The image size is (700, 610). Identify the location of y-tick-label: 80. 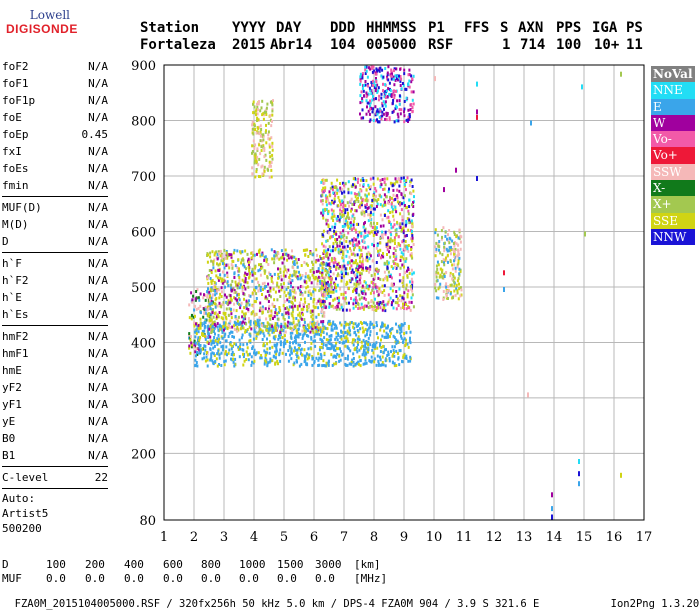
(147, 521).